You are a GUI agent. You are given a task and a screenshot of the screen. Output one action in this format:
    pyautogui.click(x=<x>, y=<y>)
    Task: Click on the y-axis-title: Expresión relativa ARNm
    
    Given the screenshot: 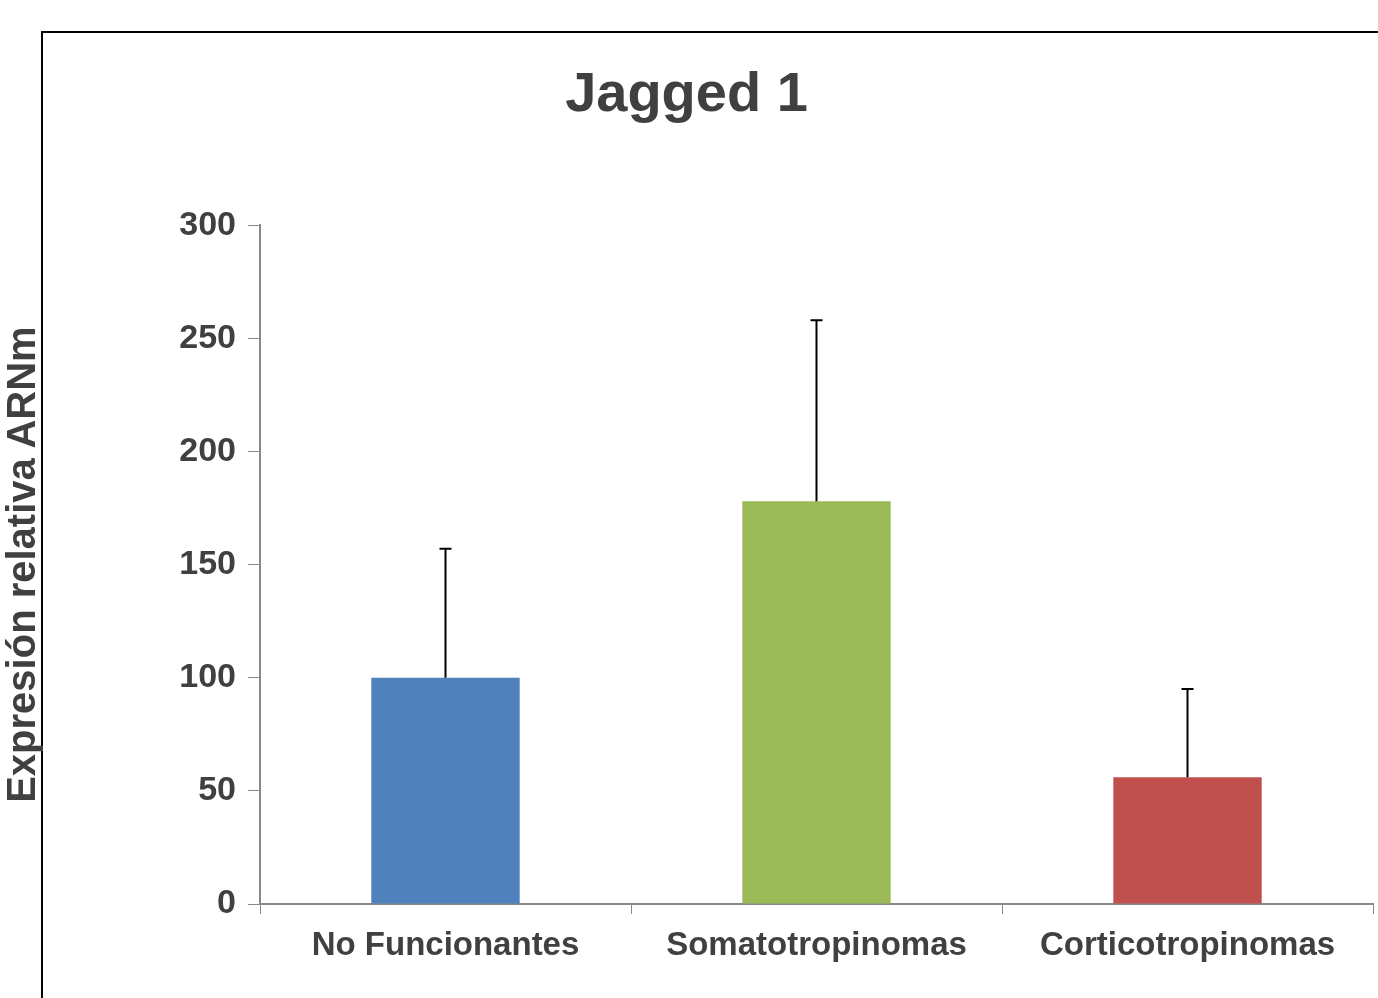 What is the action you would take?
    pyautogui.click(x=22, y=564)
    